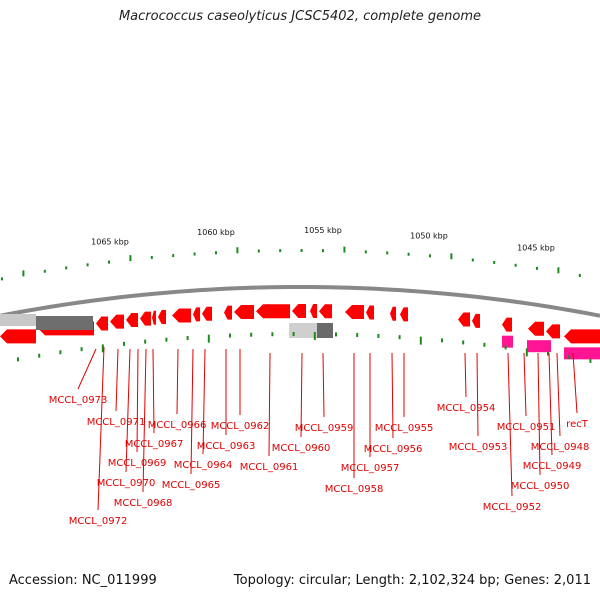 The image size is (600, 600). I want to click on ruler-label: 1045 kbp, so click(536, 248).